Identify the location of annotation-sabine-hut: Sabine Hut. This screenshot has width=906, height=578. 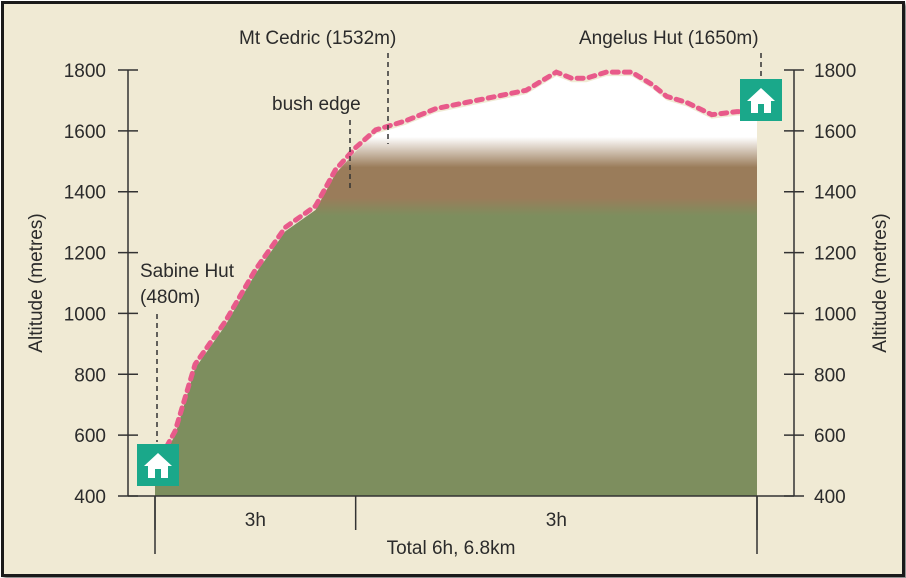
(187, 271).